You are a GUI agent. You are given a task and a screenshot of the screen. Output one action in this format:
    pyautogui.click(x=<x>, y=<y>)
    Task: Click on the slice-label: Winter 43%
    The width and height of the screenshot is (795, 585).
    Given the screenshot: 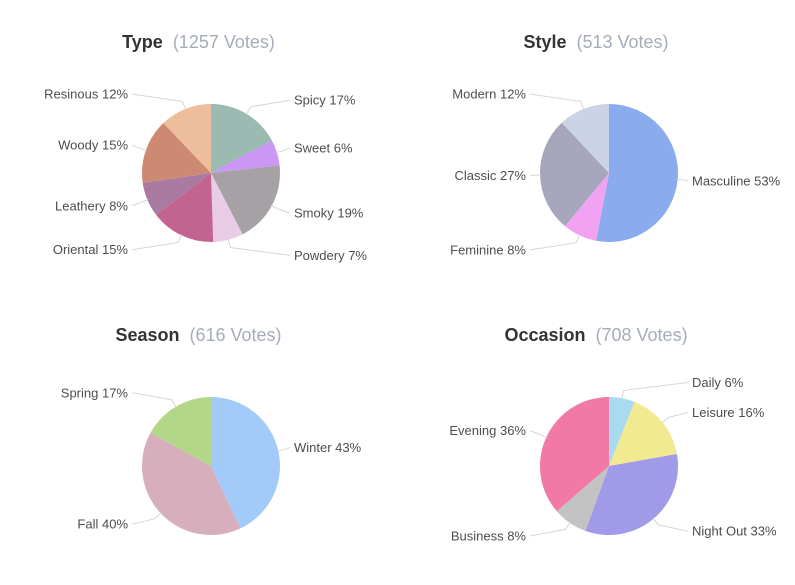 What is the action you would take?
    pyautogui.click(x=328, y=447)
    